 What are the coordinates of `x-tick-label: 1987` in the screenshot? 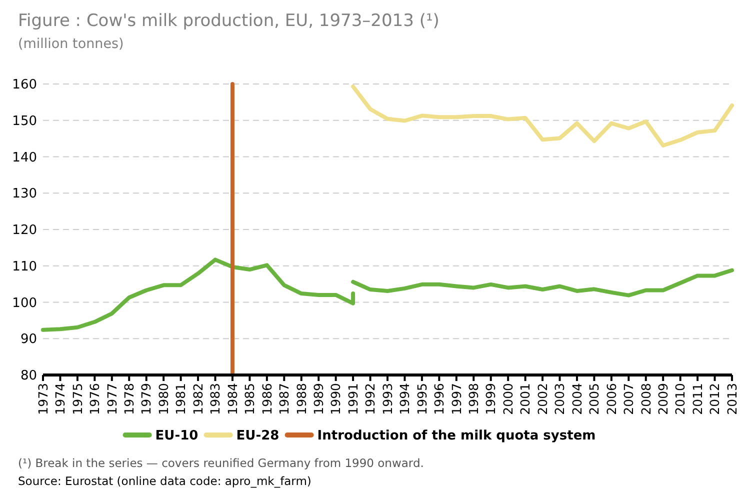 It's located at (284, 399).